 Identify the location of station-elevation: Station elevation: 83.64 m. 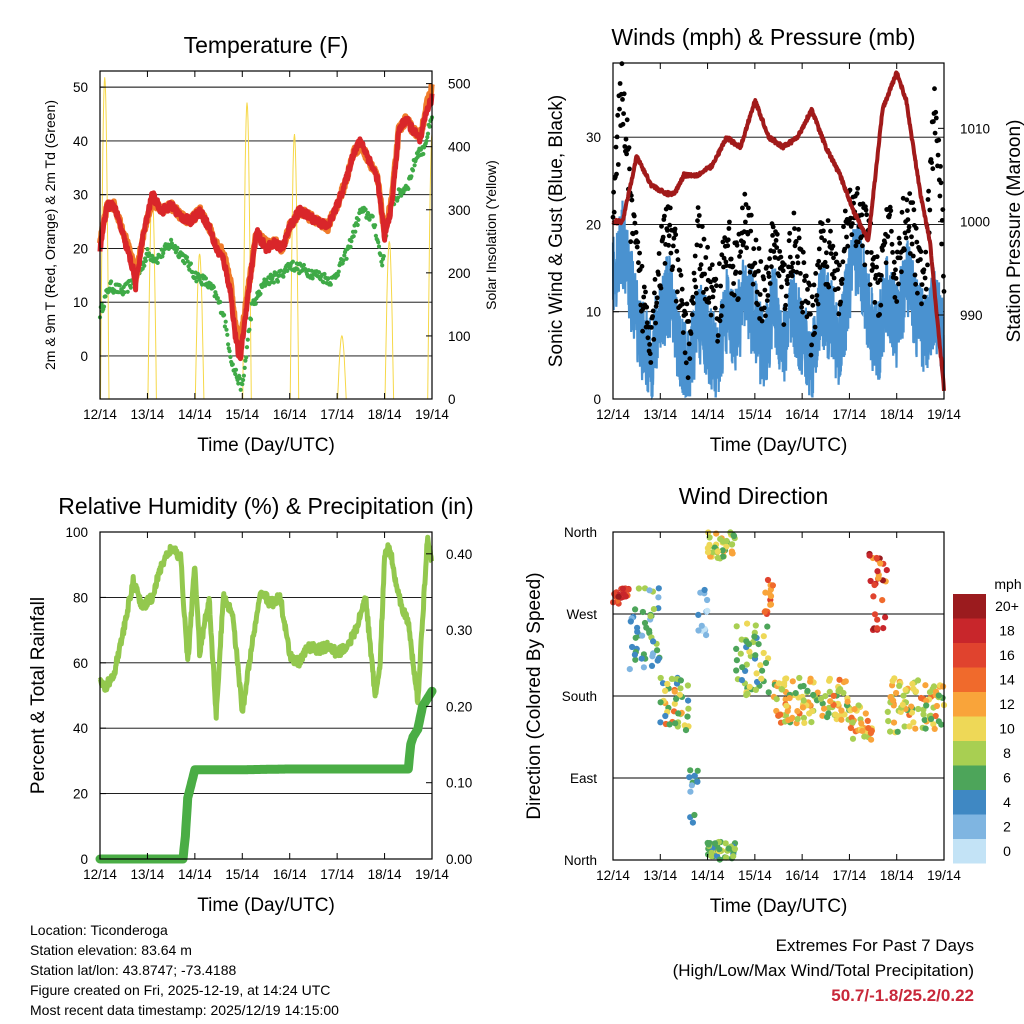
(111, 950).